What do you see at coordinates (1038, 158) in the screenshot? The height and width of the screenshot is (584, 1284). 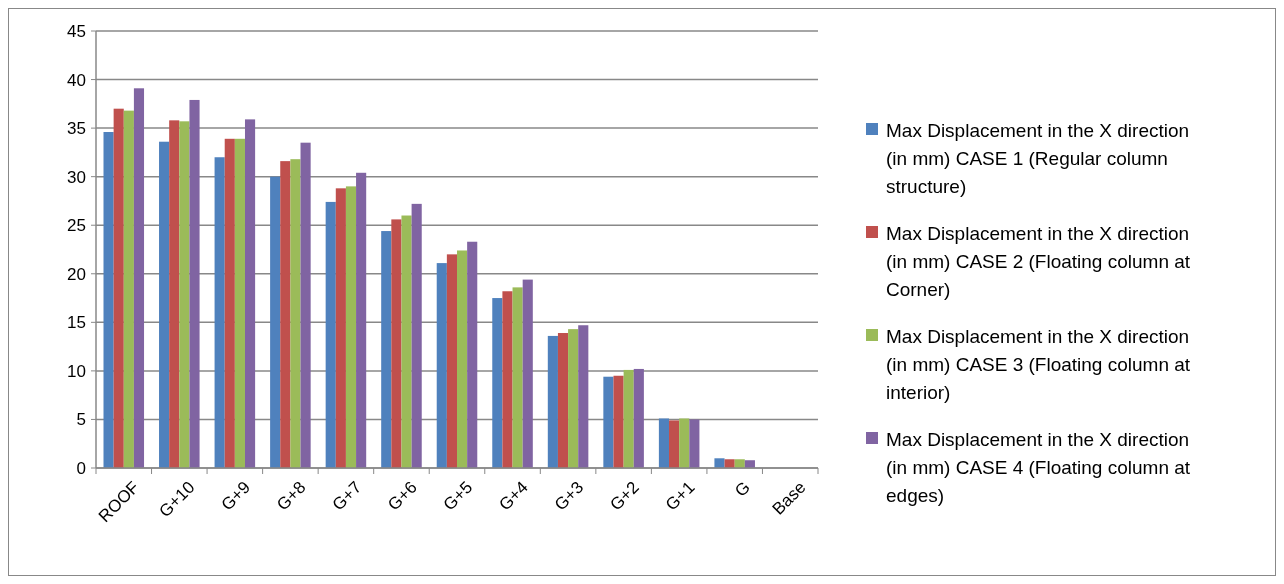 I see `legend-label: Max Displacement in the X direction (in mm) CASE 1 (Regular column structure)` at bounding box center [1038, 158].